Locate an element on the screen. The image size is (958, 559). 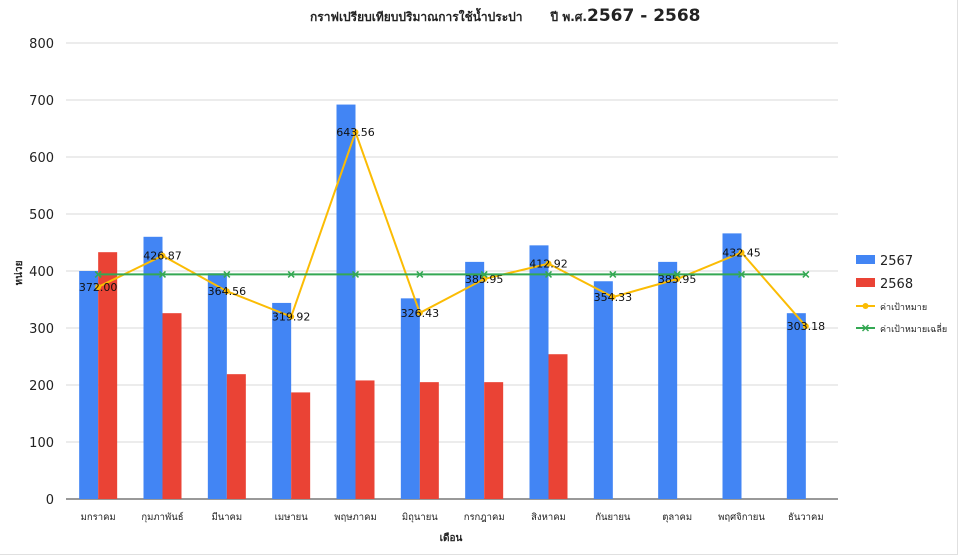
legend-label: ค่าเป้าหมาย is located at coordinates (903, 307).